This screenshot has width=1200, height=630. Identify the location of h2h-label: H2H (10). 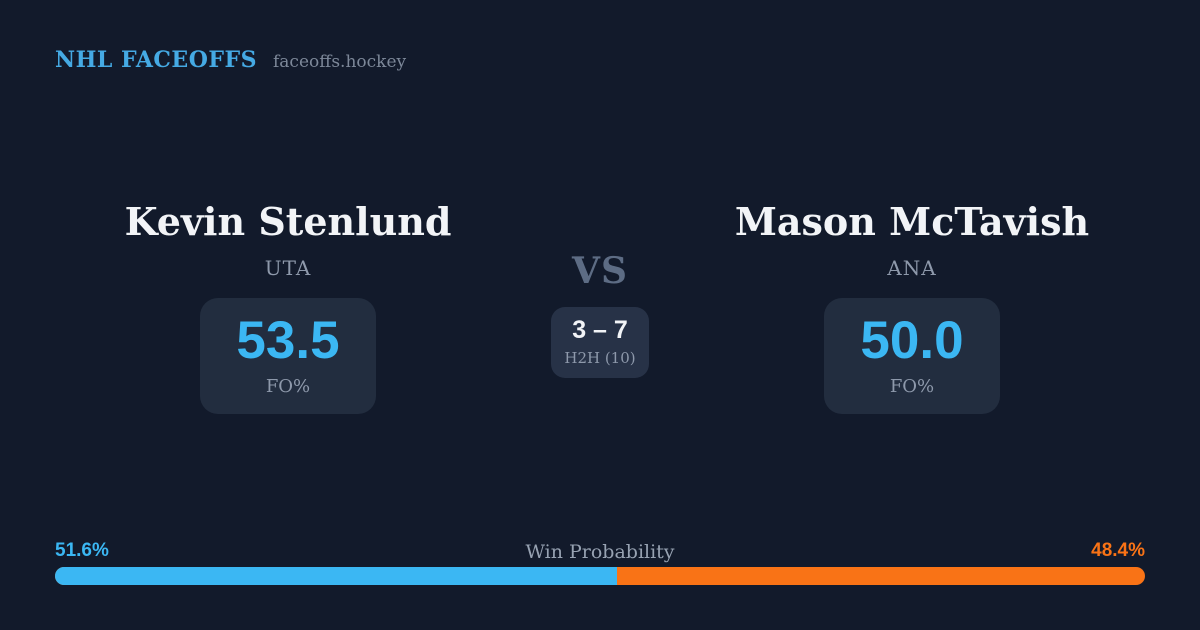
(600, 358).